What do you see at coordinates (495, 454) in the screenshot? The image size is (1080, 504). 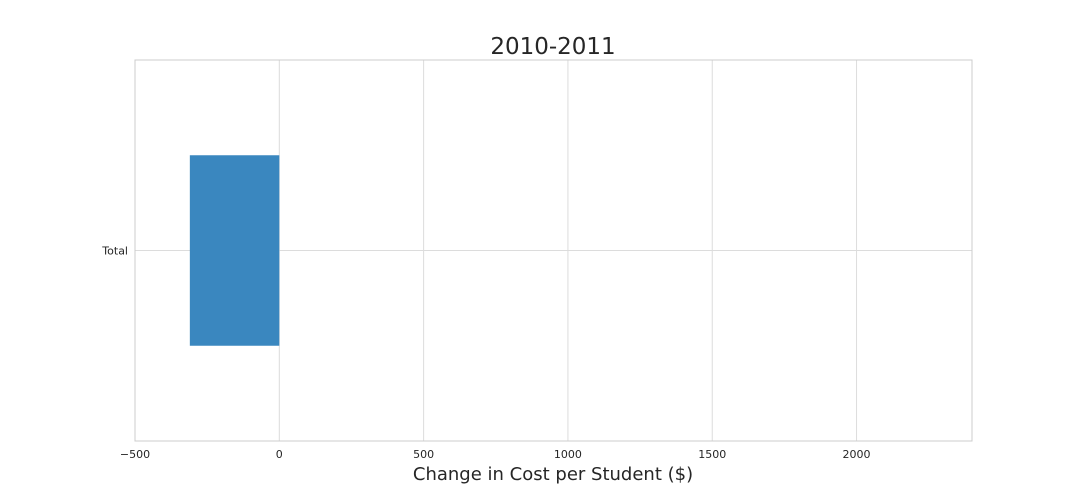 I see `x-tick-labels: −500 0 500 1000 1500 2000` at bounding box center [495, 454].